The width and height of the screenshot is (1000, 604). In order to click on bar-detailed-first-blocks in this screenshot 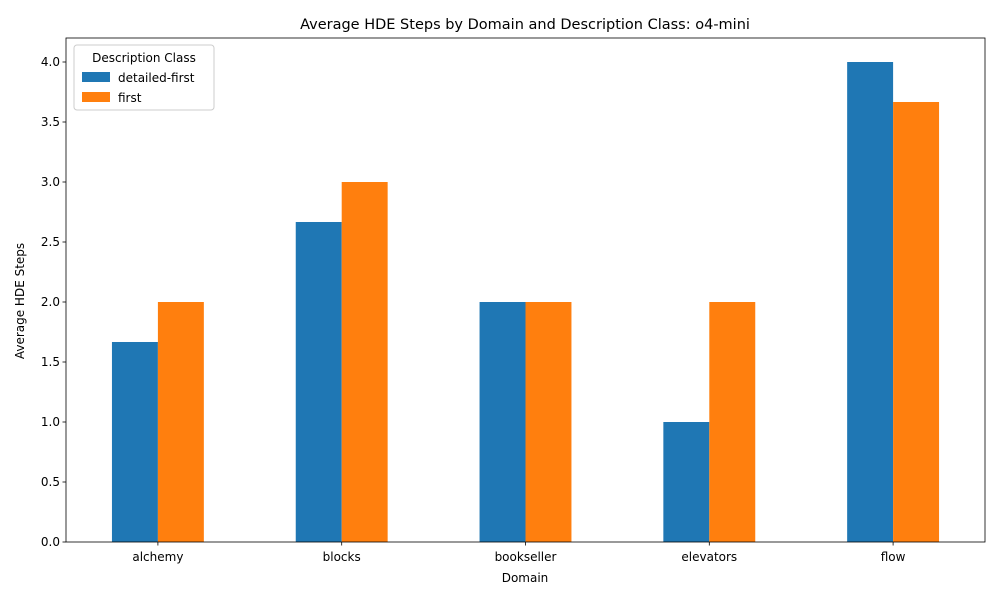, I will do `click(318, 381)`.